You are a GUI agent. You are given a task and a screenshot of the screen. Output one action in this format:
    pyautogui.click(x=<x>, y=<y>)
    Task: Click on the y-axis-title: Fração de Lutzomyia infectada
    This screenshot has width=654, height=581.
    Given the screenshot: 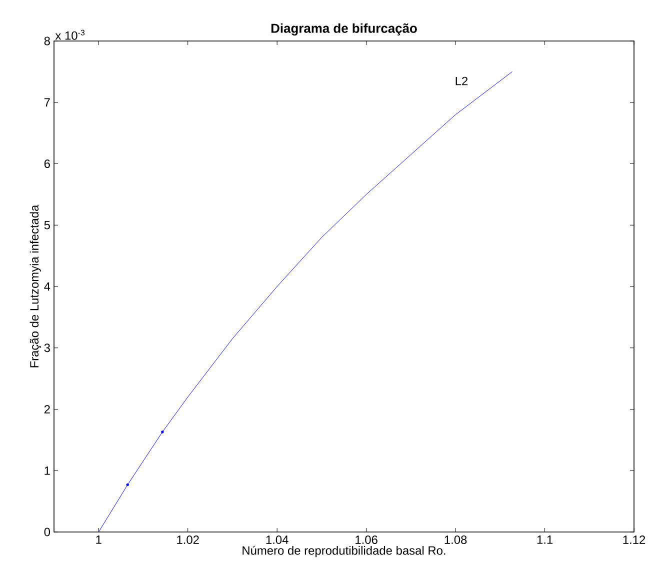 What is the action you would take?
    pyautogui.click(x=35, y=286)
    